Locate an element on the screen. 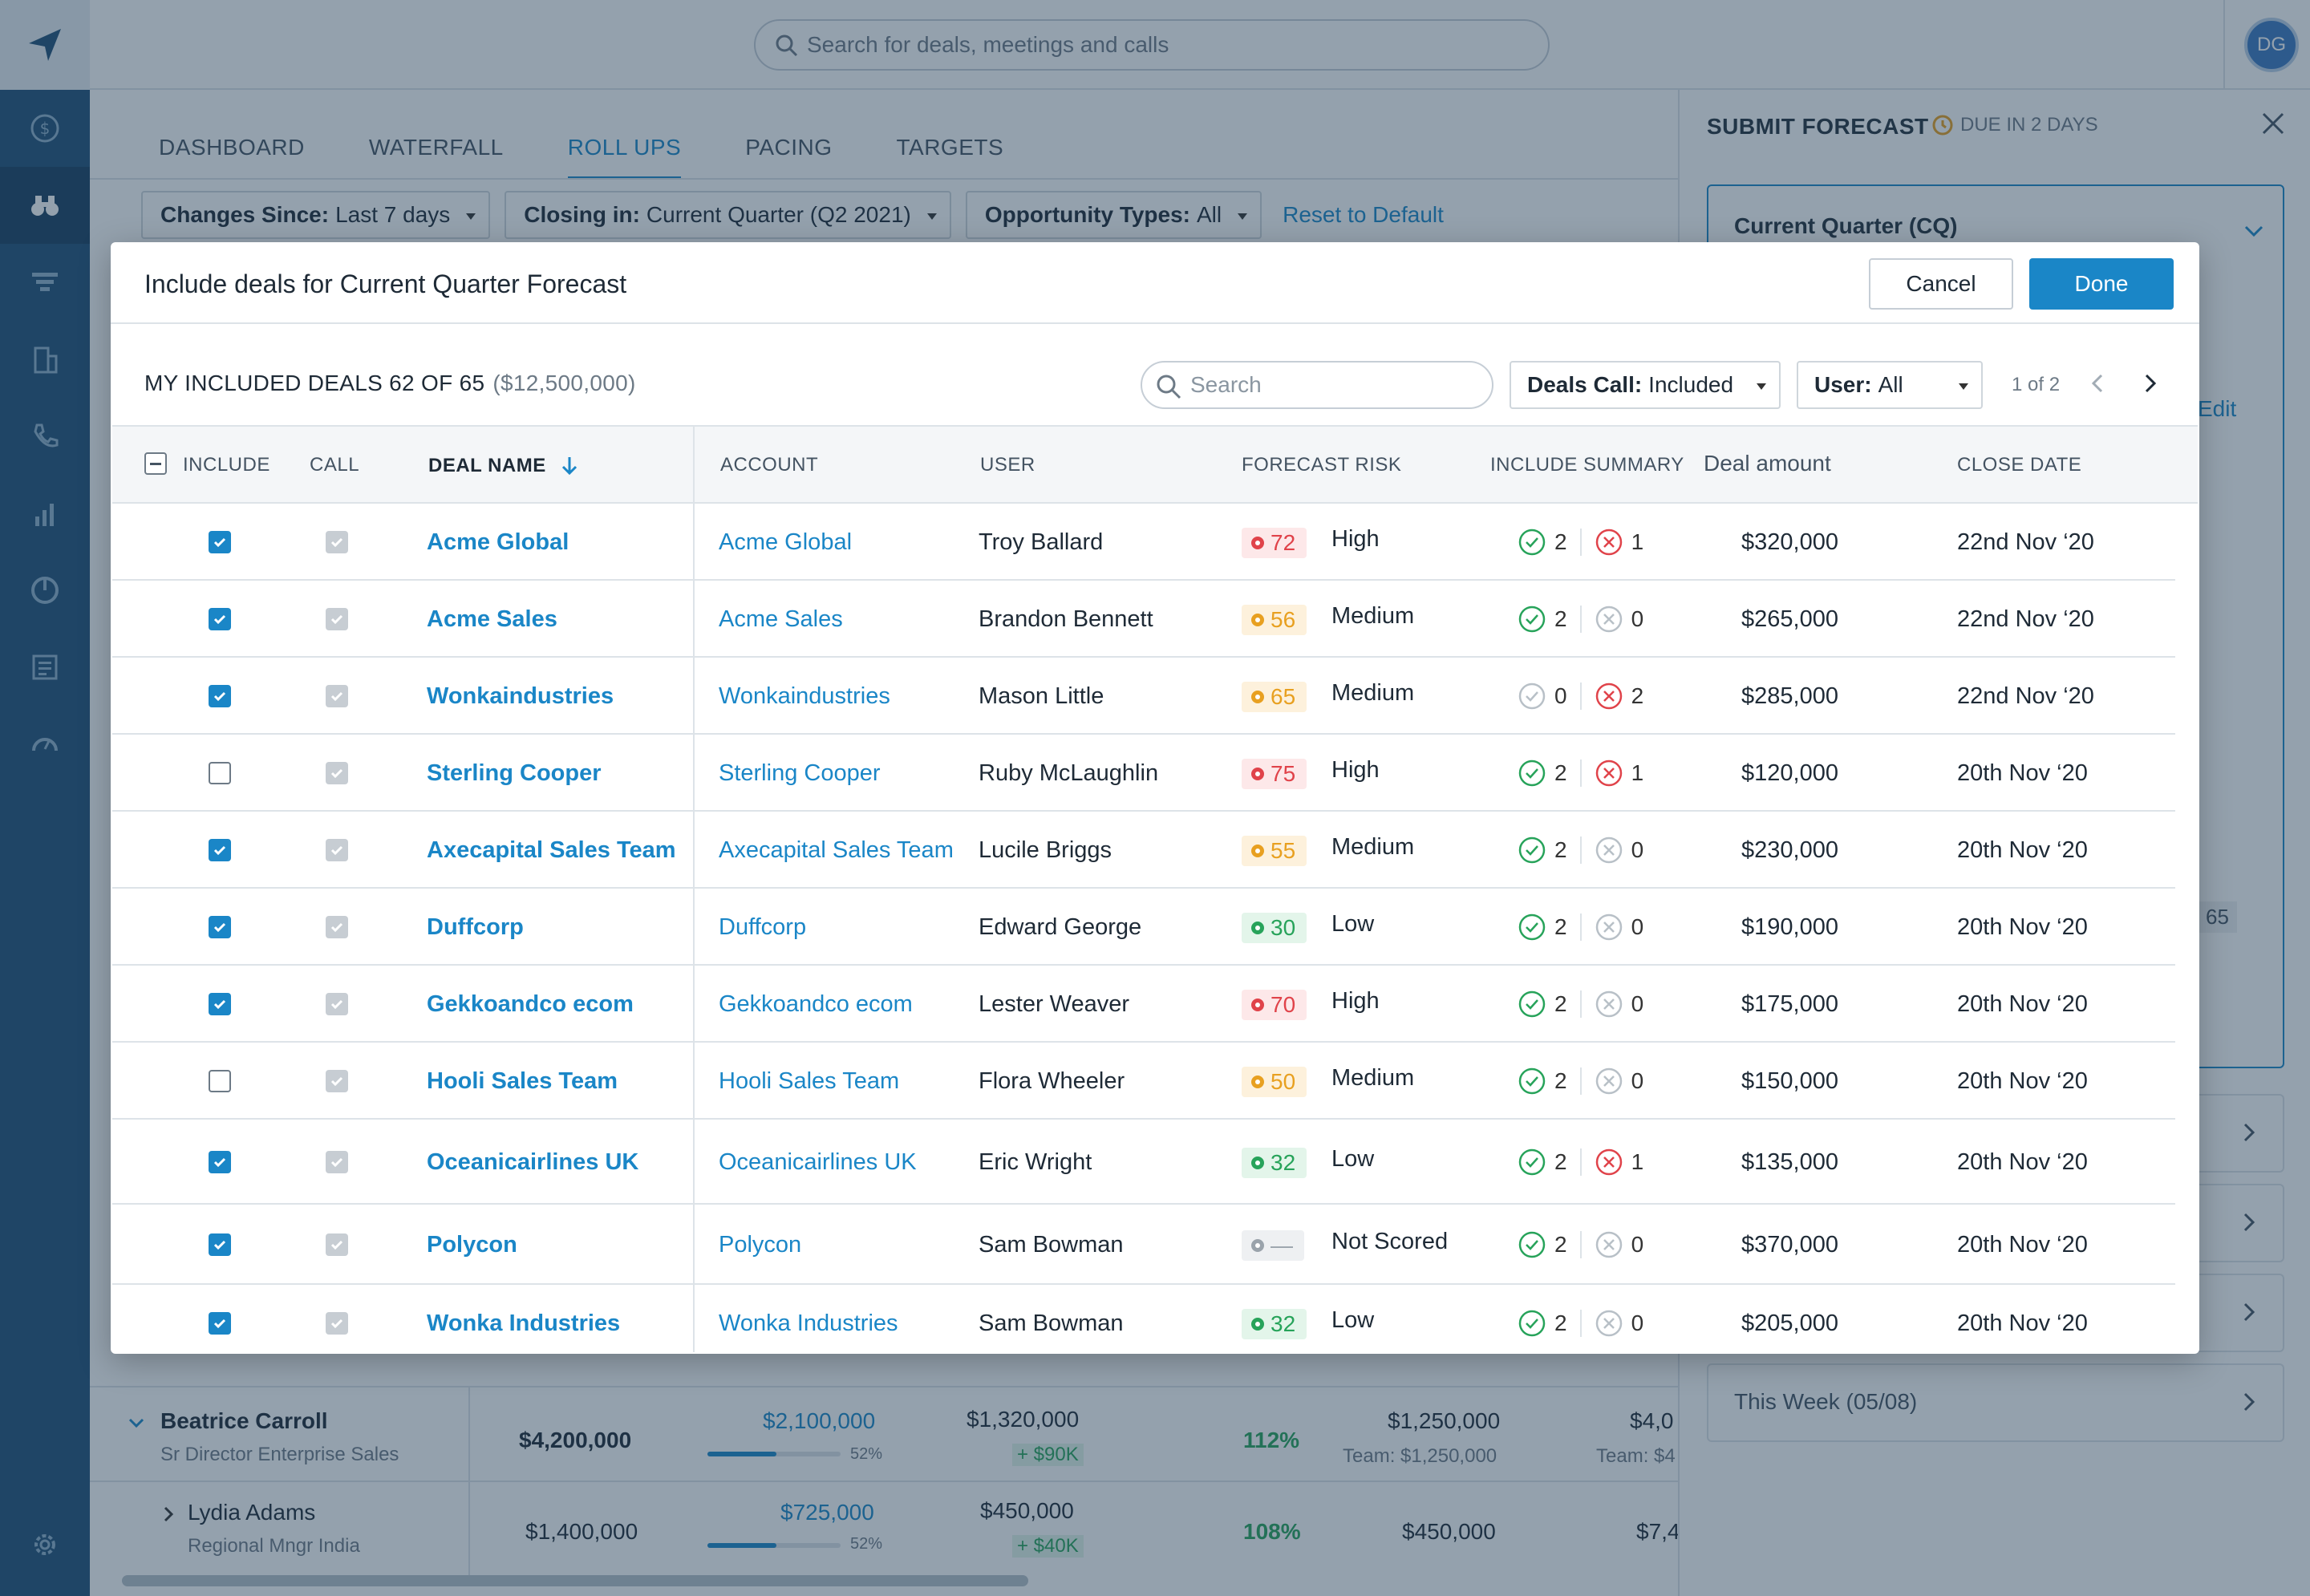 This screenshot has width=2310, height=1596. done-button: Done is located at coordinates (2101, 284).